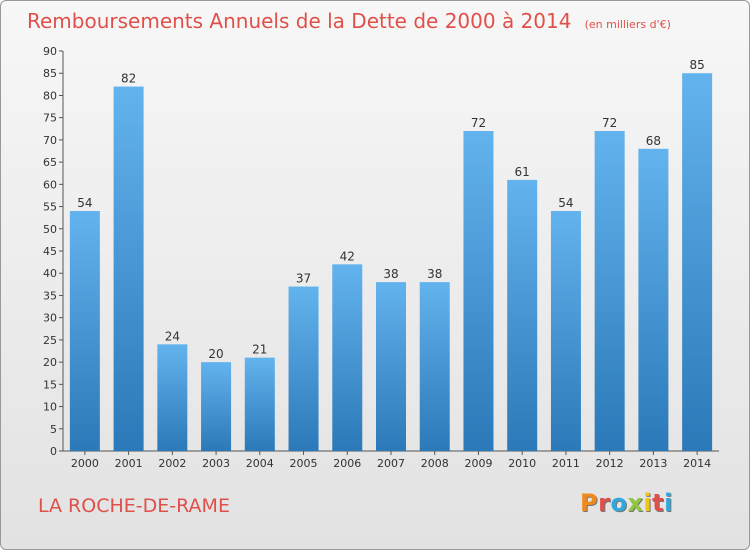 This screenshot has width=750, height=550. Describe the element at coordinates (50, 384) in the screenshot. I see `y-tick-label: 15` at that location.